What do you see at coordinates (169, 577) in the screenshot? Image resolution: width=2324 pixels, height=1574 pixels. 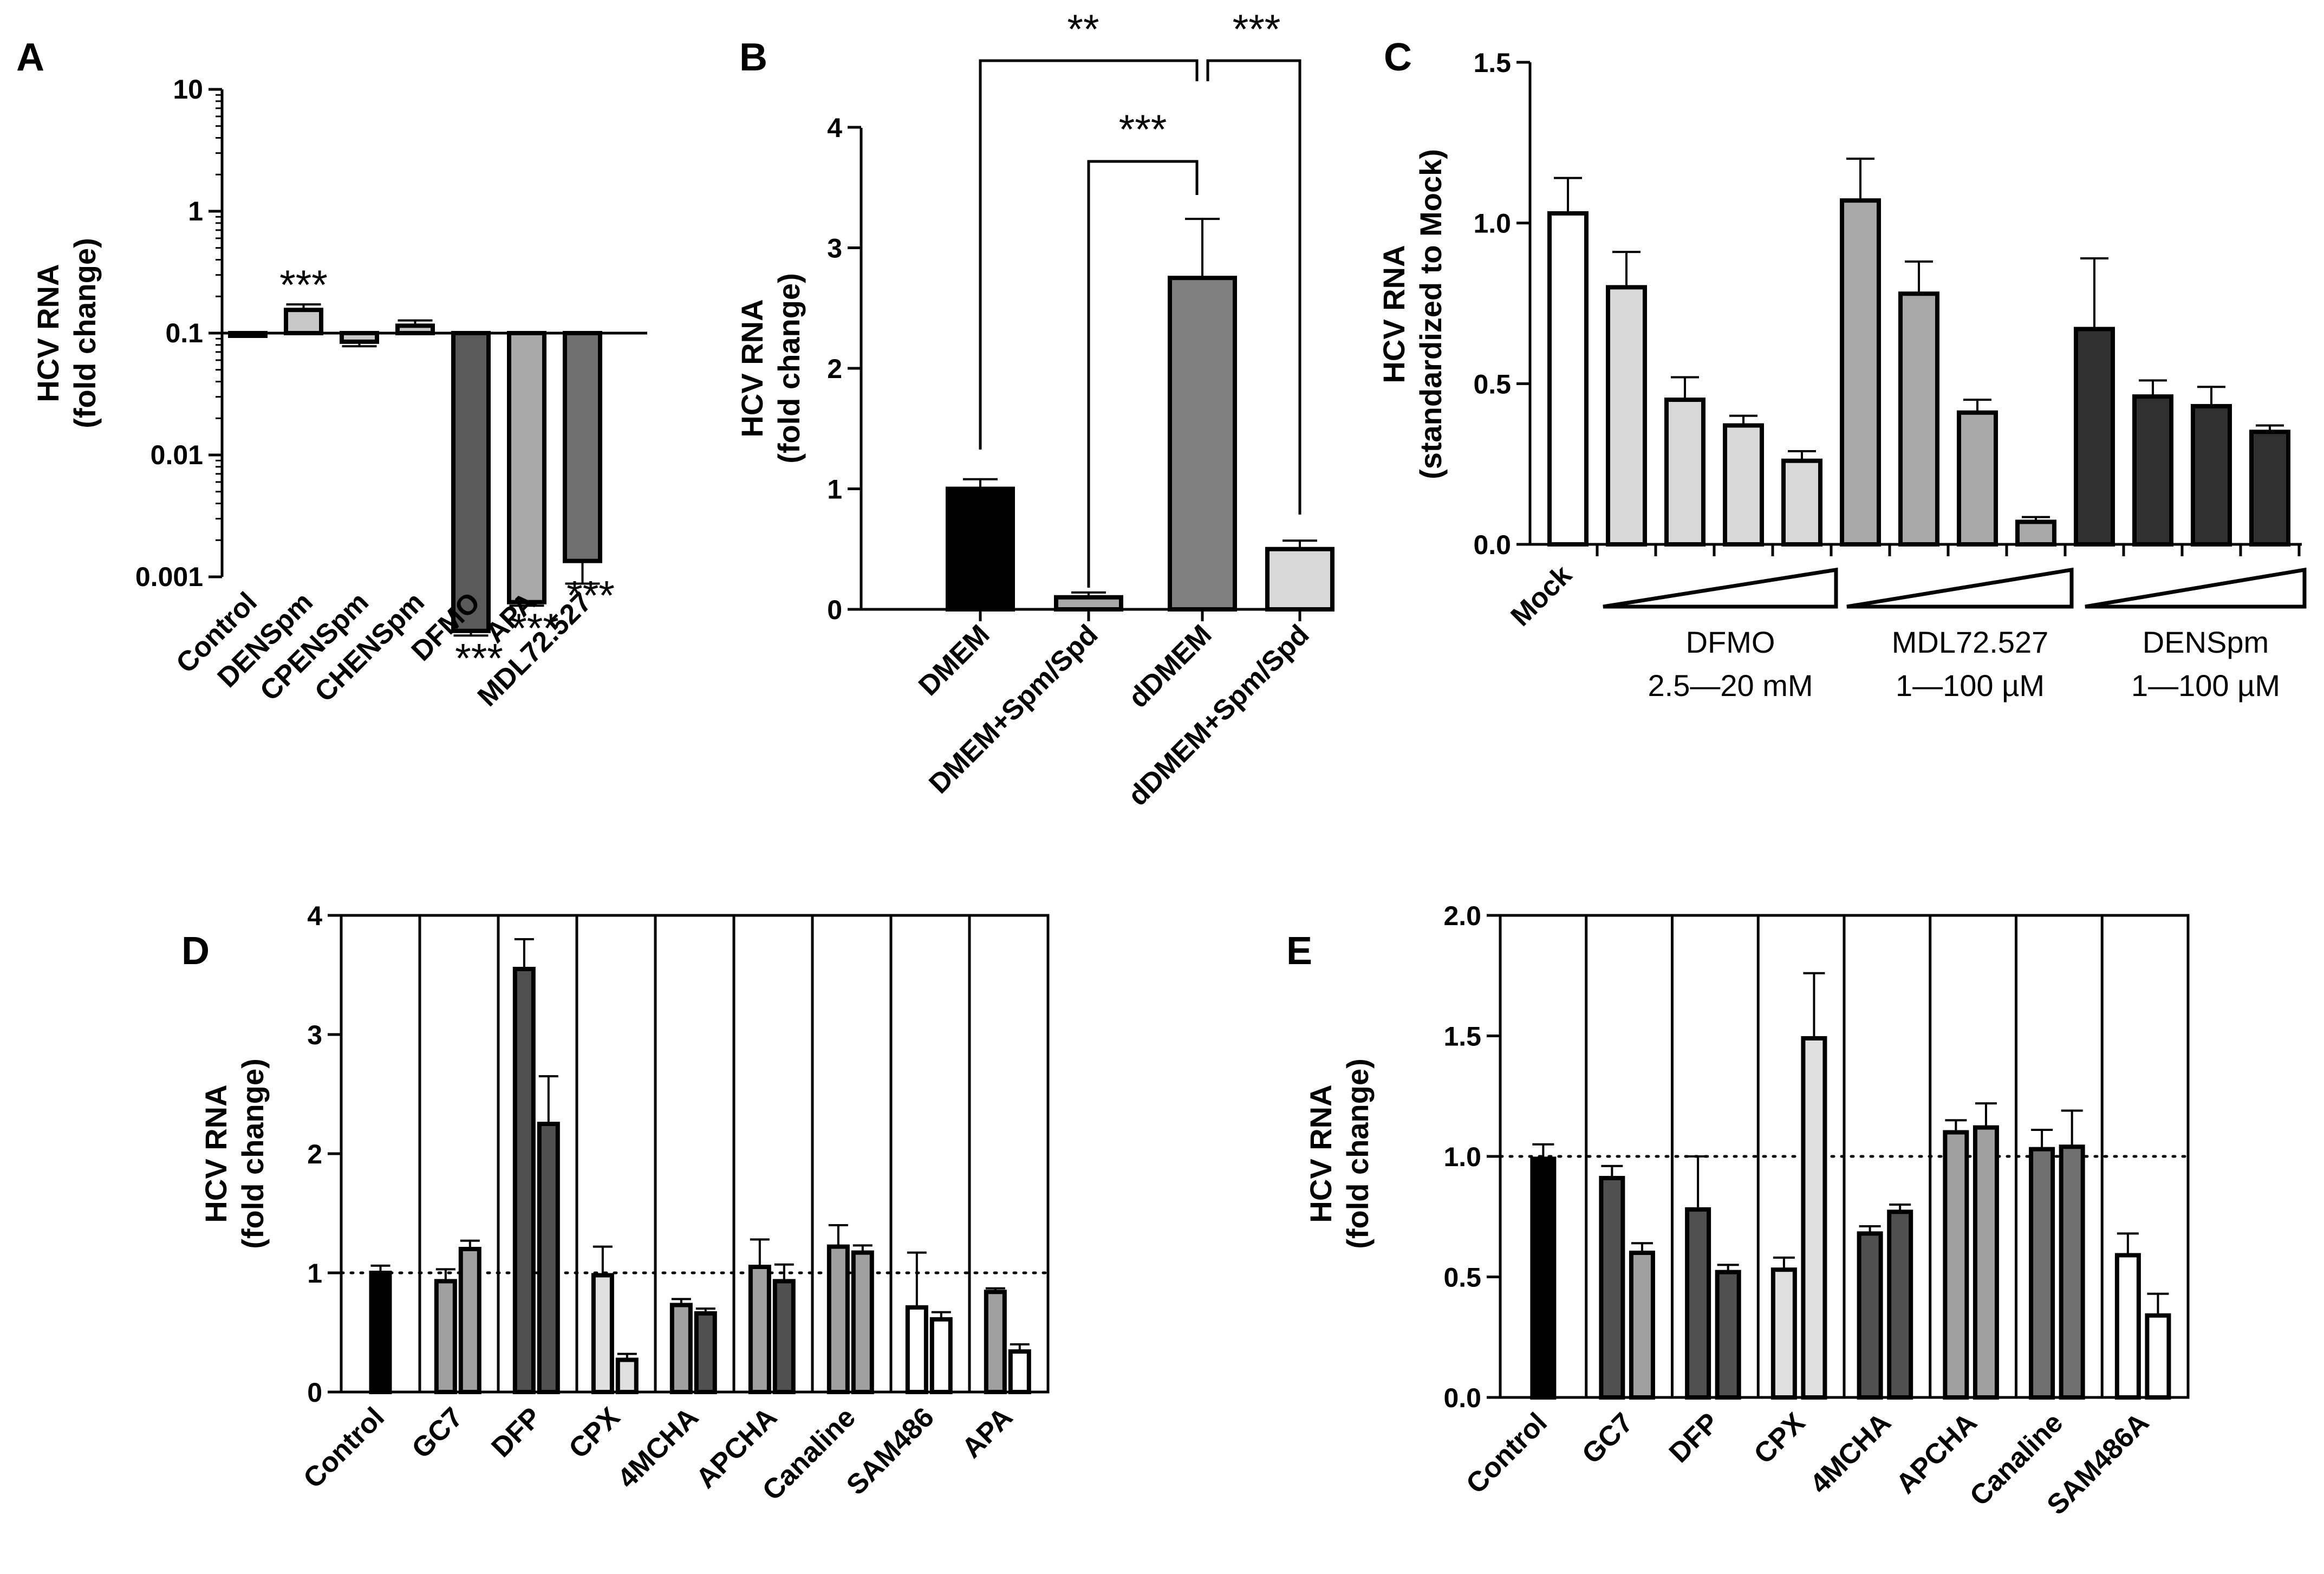 I see `y-tick-label: 0.001` at bounding box center [169, 577].